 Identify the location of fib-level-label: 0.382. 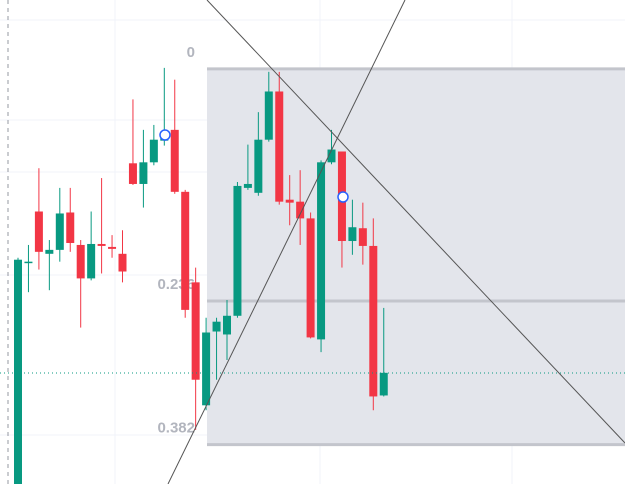
(176, 428).